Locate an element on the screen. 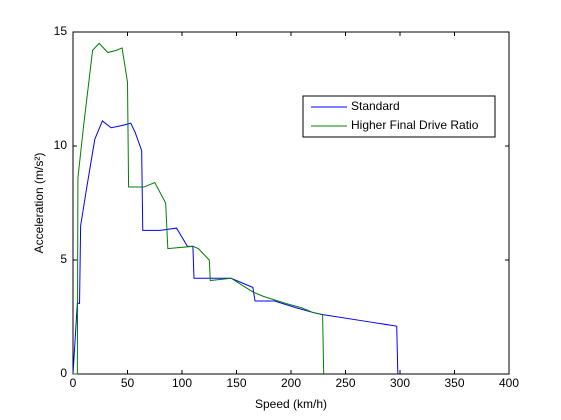 Image resolution: width=561 pixels, height=420 pixels. y-tick-label: 15 is located at coordinates (61, 31).